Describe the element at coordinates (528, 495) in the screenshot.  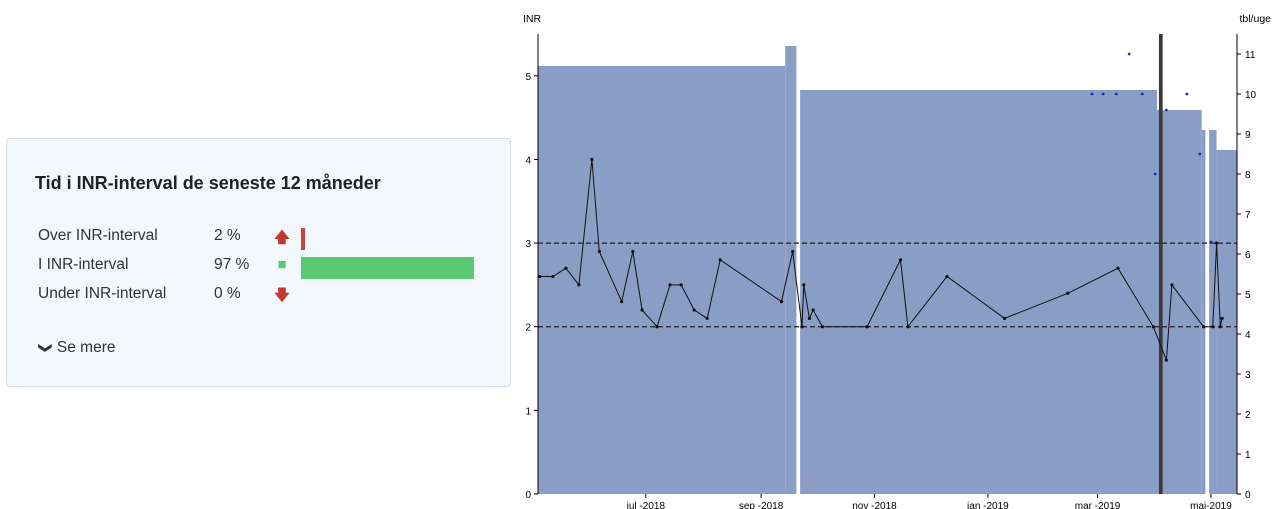
I see `y-tick-label: 0` at that location.